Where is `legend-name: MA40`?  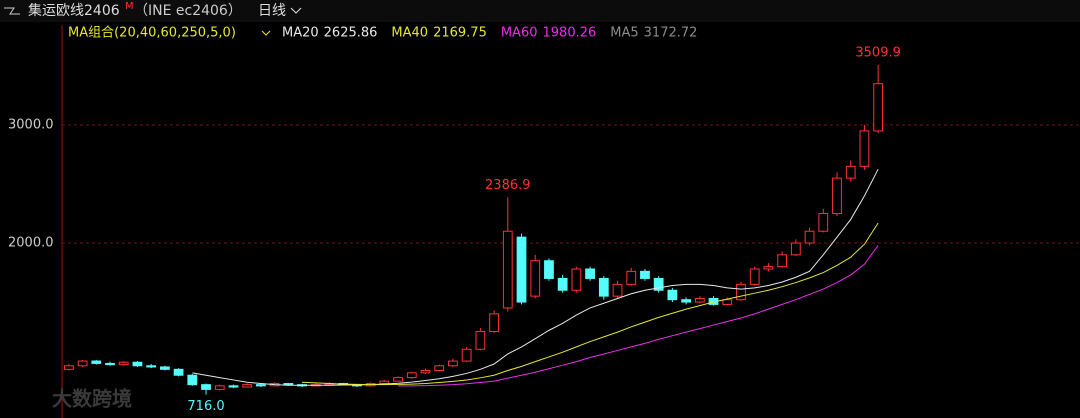
legend-name: MA40 is located at coordinates (409, 33).